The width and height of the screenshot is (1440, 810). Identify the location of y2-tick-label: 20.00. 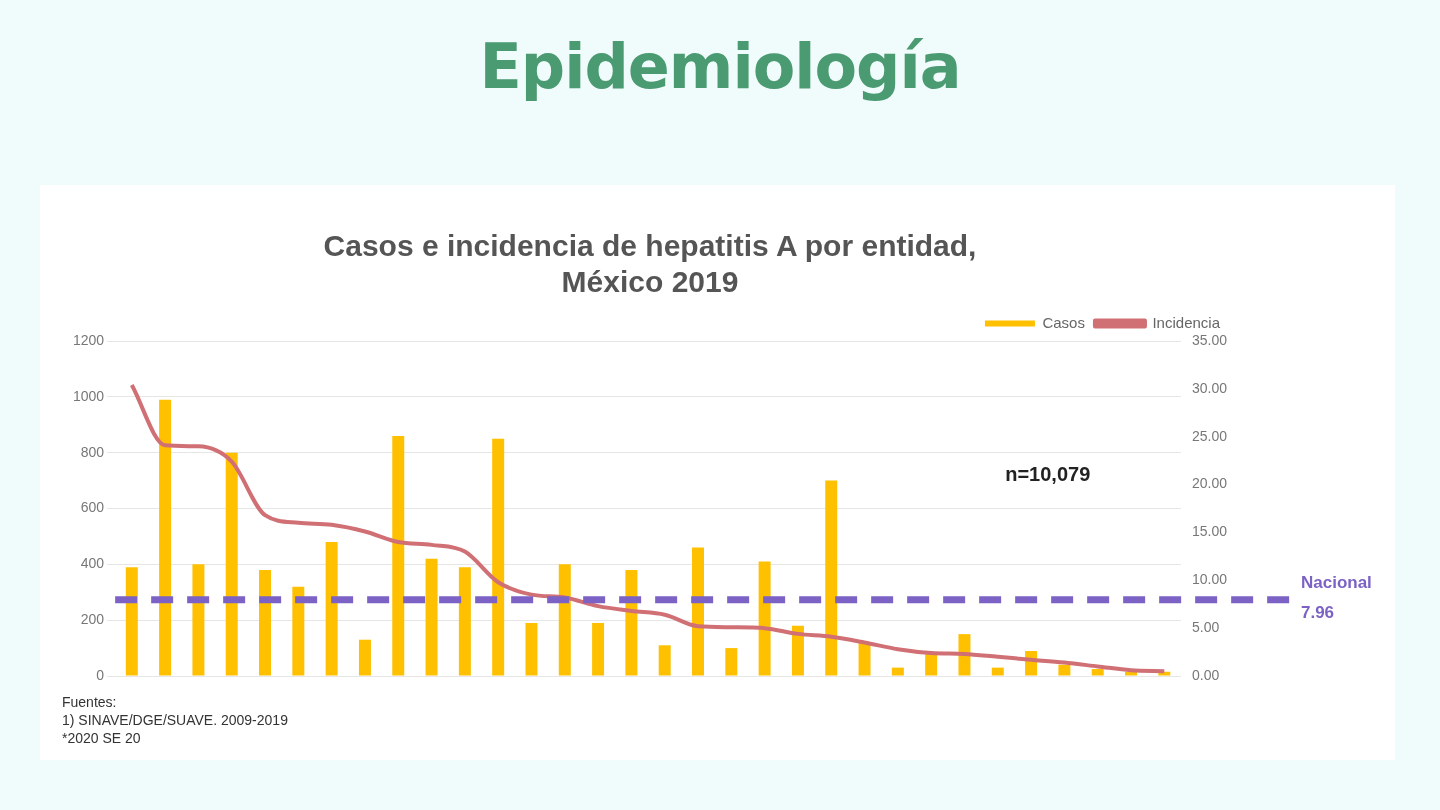
(1209, 483).